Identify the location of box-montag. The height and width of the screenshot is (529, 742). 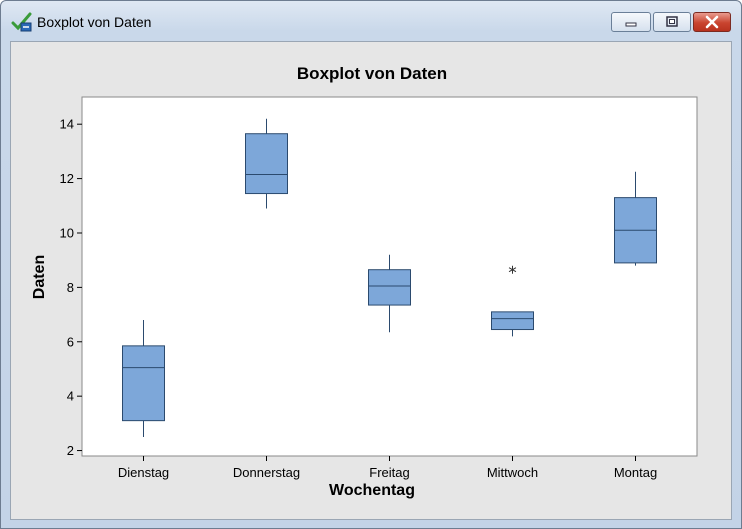
(635, 218).